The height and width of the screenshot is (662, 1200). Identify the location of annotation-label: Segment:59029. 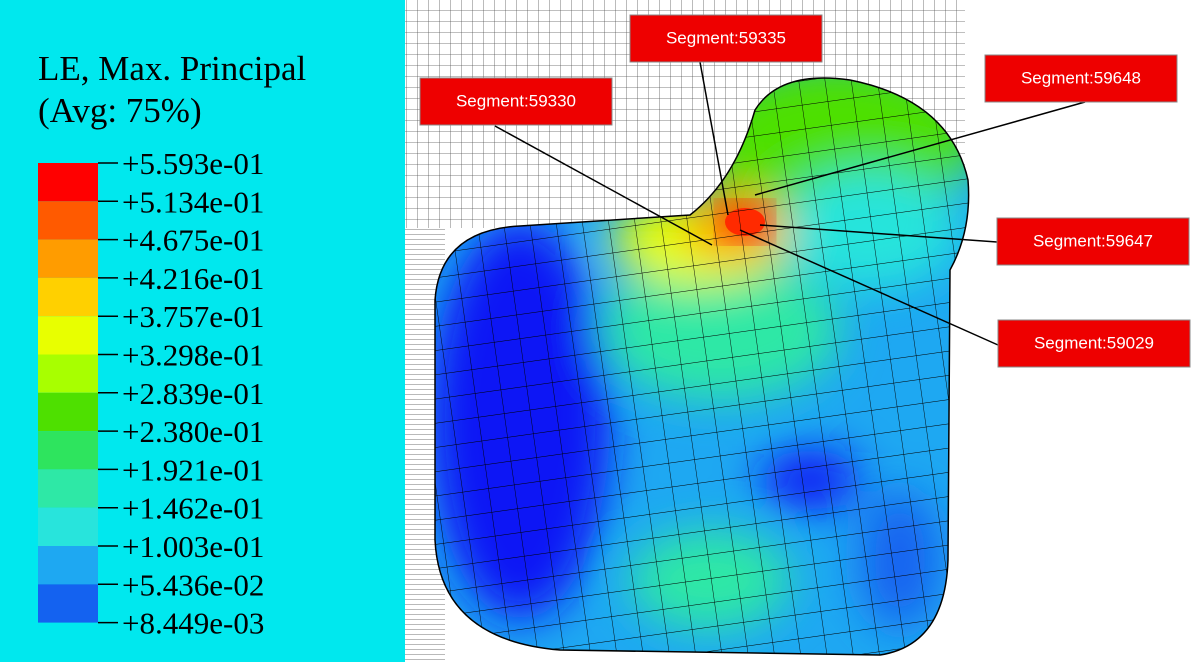
(1094, 342).